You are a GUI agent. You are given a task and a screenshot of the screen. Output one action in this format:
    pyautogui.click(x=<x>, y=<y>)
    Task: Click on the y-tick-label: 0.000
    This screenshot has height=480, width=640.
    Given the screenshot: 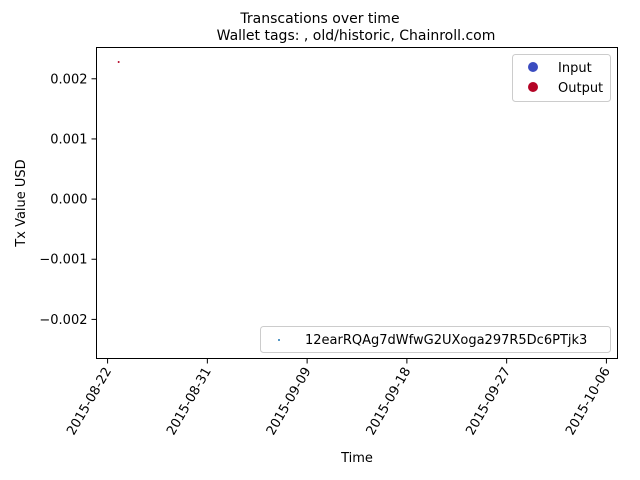 What is the action you would take?
    pyautogui.click(x=68, y=200)
    